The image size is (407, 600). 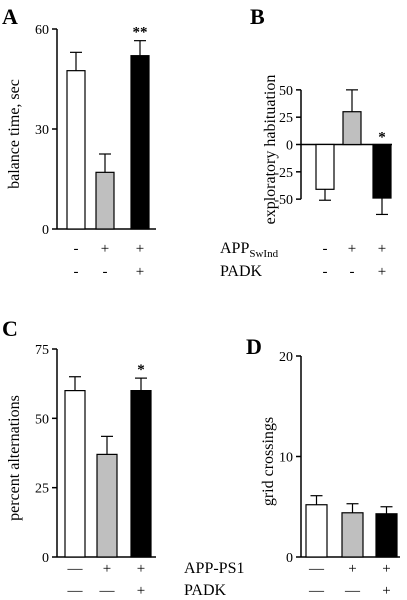 I want to click on condition-c-1-1: —, so click(x=107, y=591).